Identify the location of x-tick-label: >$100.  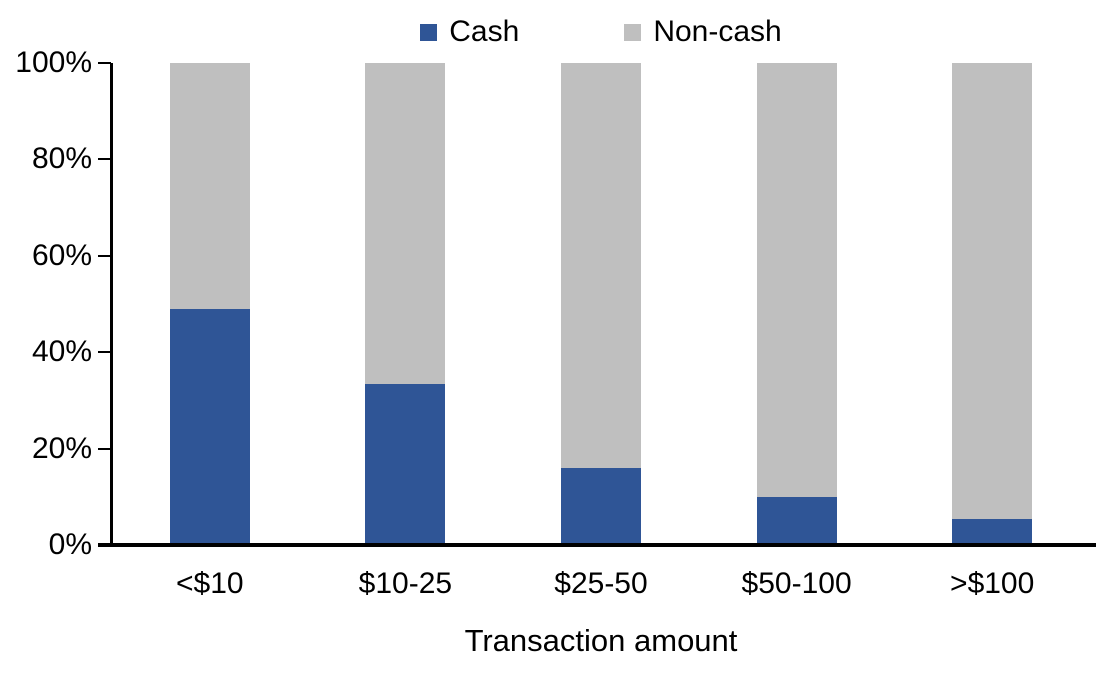
(992, 583).